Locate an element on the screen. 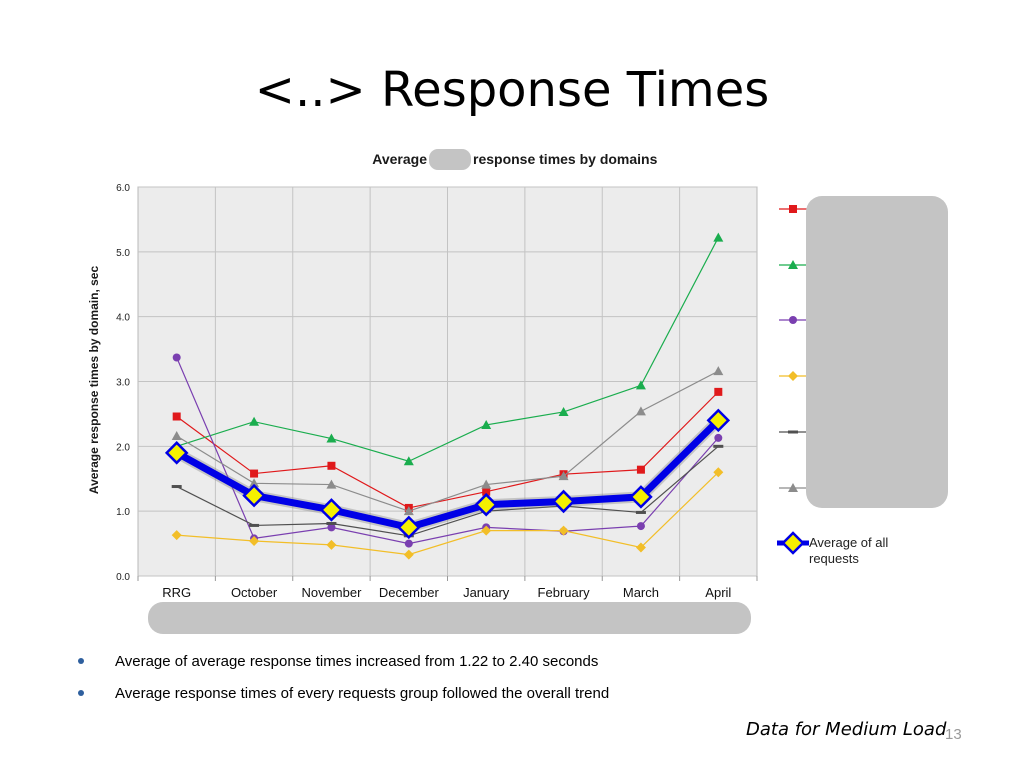 This screenshot has height=768, width=1024. x-tick-label: October is located at coordinates (254, 592).